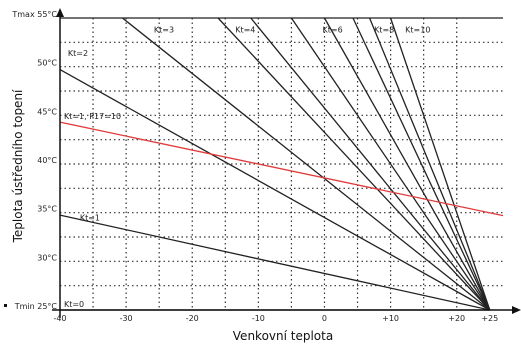  Describe the element at coordinates (47, 160) in the screenshot. I see `y-tick-label: 40°C` at that location.